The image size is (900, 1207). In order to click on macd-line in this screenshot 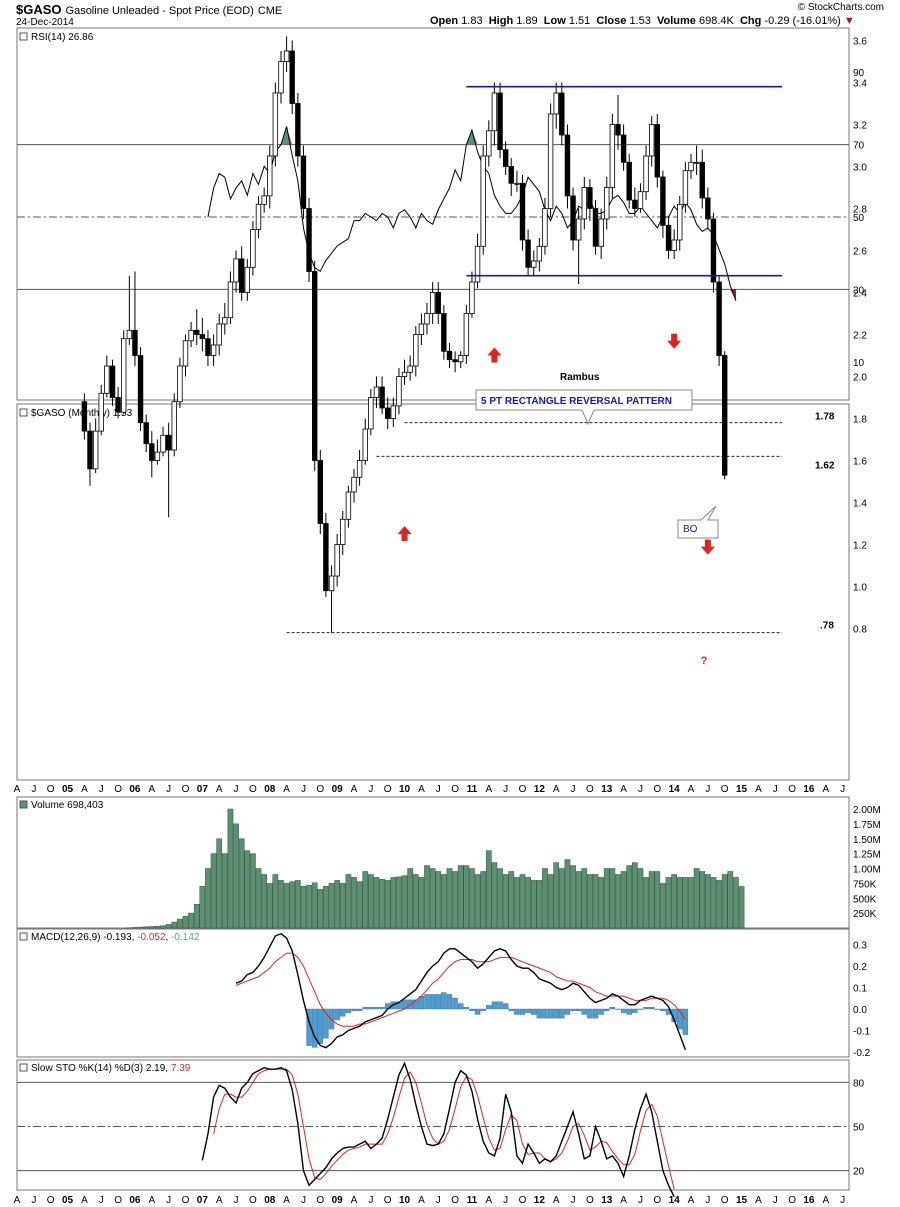, I will do `click(461, 991)`.